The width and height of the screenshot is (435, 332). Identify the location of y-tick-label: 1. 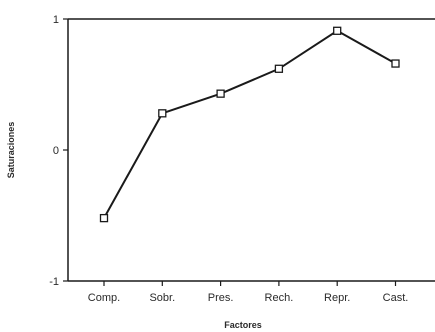
(56, 20).